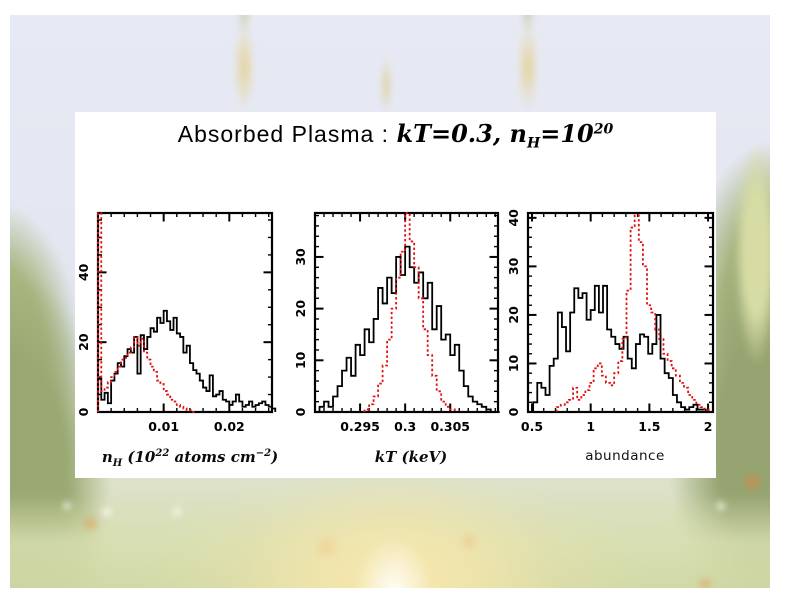 The height and width of the screenshot is (612, 792). I want to click on svg-text: 0.3, so click(405, 426).